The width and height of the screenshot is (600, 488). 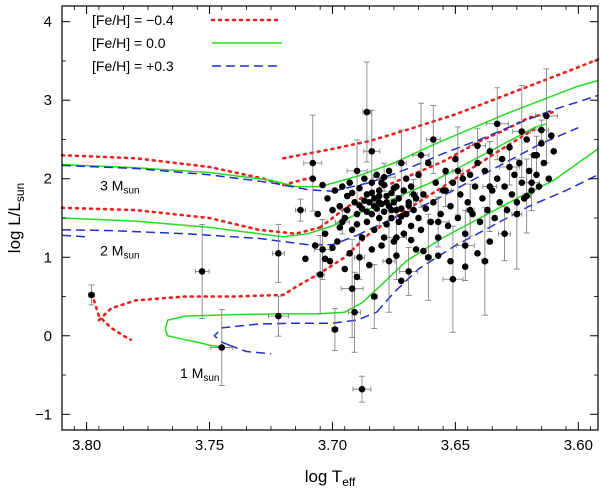 What do you see at coordinates (455, 445) in the screenshot?
I see `x-tick-label: 3.65` at bounding box center [455, 445].